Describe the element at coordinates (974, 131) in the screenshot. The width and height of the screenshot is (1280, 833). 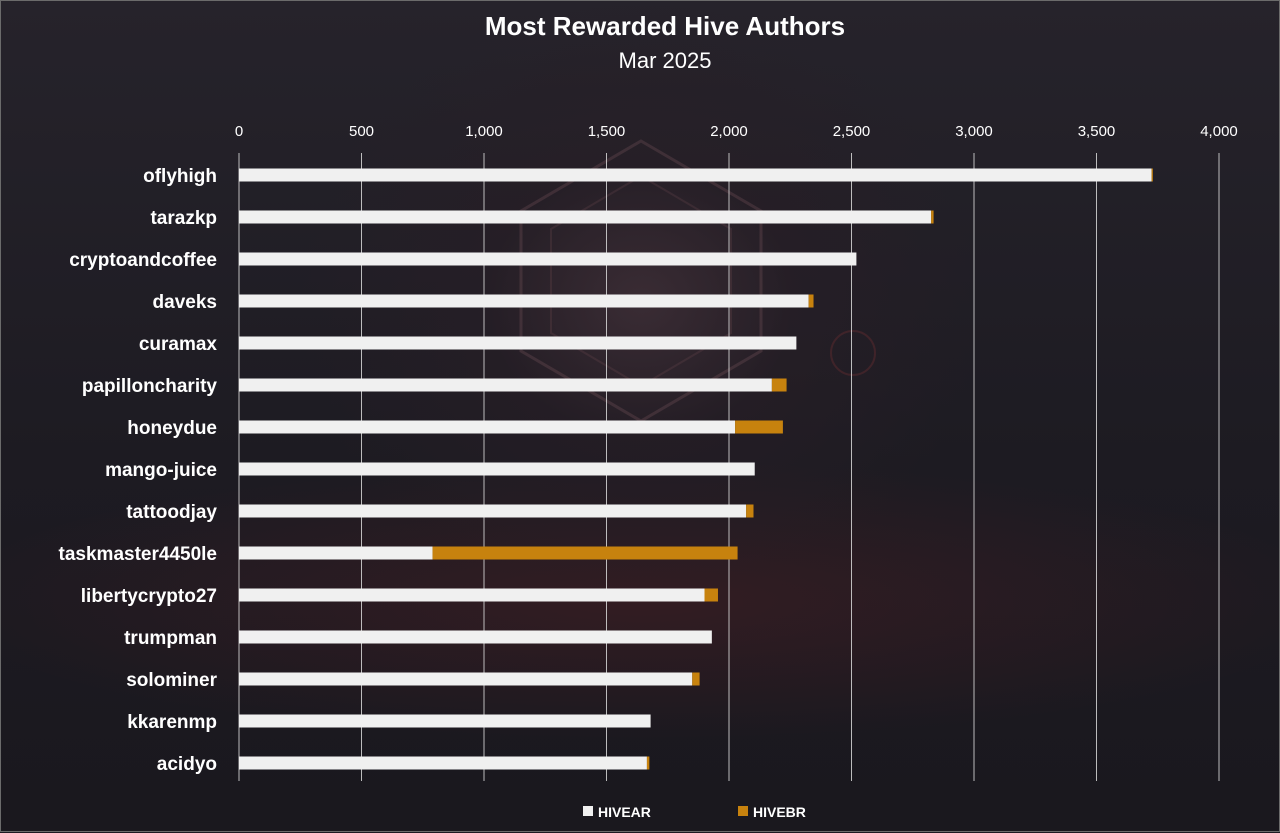
I see `x-tick-label: 3,000` at that location.